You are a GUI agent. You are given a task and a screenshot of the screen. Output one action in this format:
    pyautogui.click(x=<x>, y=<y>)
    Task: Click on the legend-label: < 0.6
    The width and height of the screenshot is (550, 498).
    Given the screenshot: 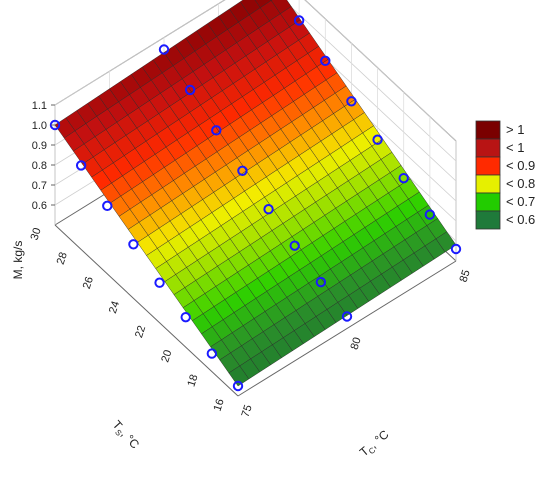 What is the action you would take?
    pyautogui.click(x=520, y=219)
    